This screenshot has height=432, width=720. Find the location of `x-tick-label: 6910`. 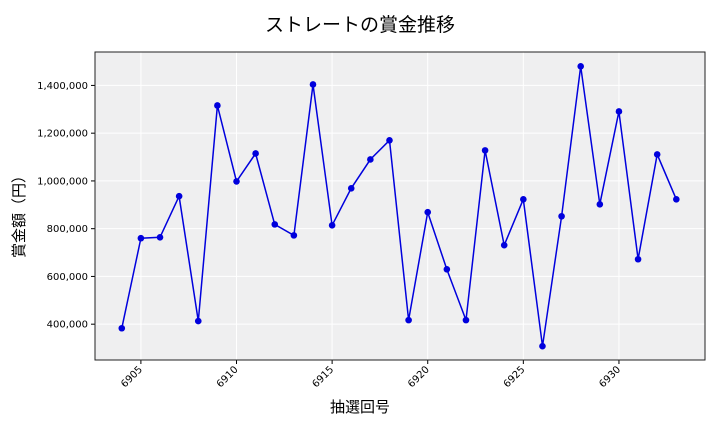

x-tick-label: 6910 is located at coordinates (228, 377).